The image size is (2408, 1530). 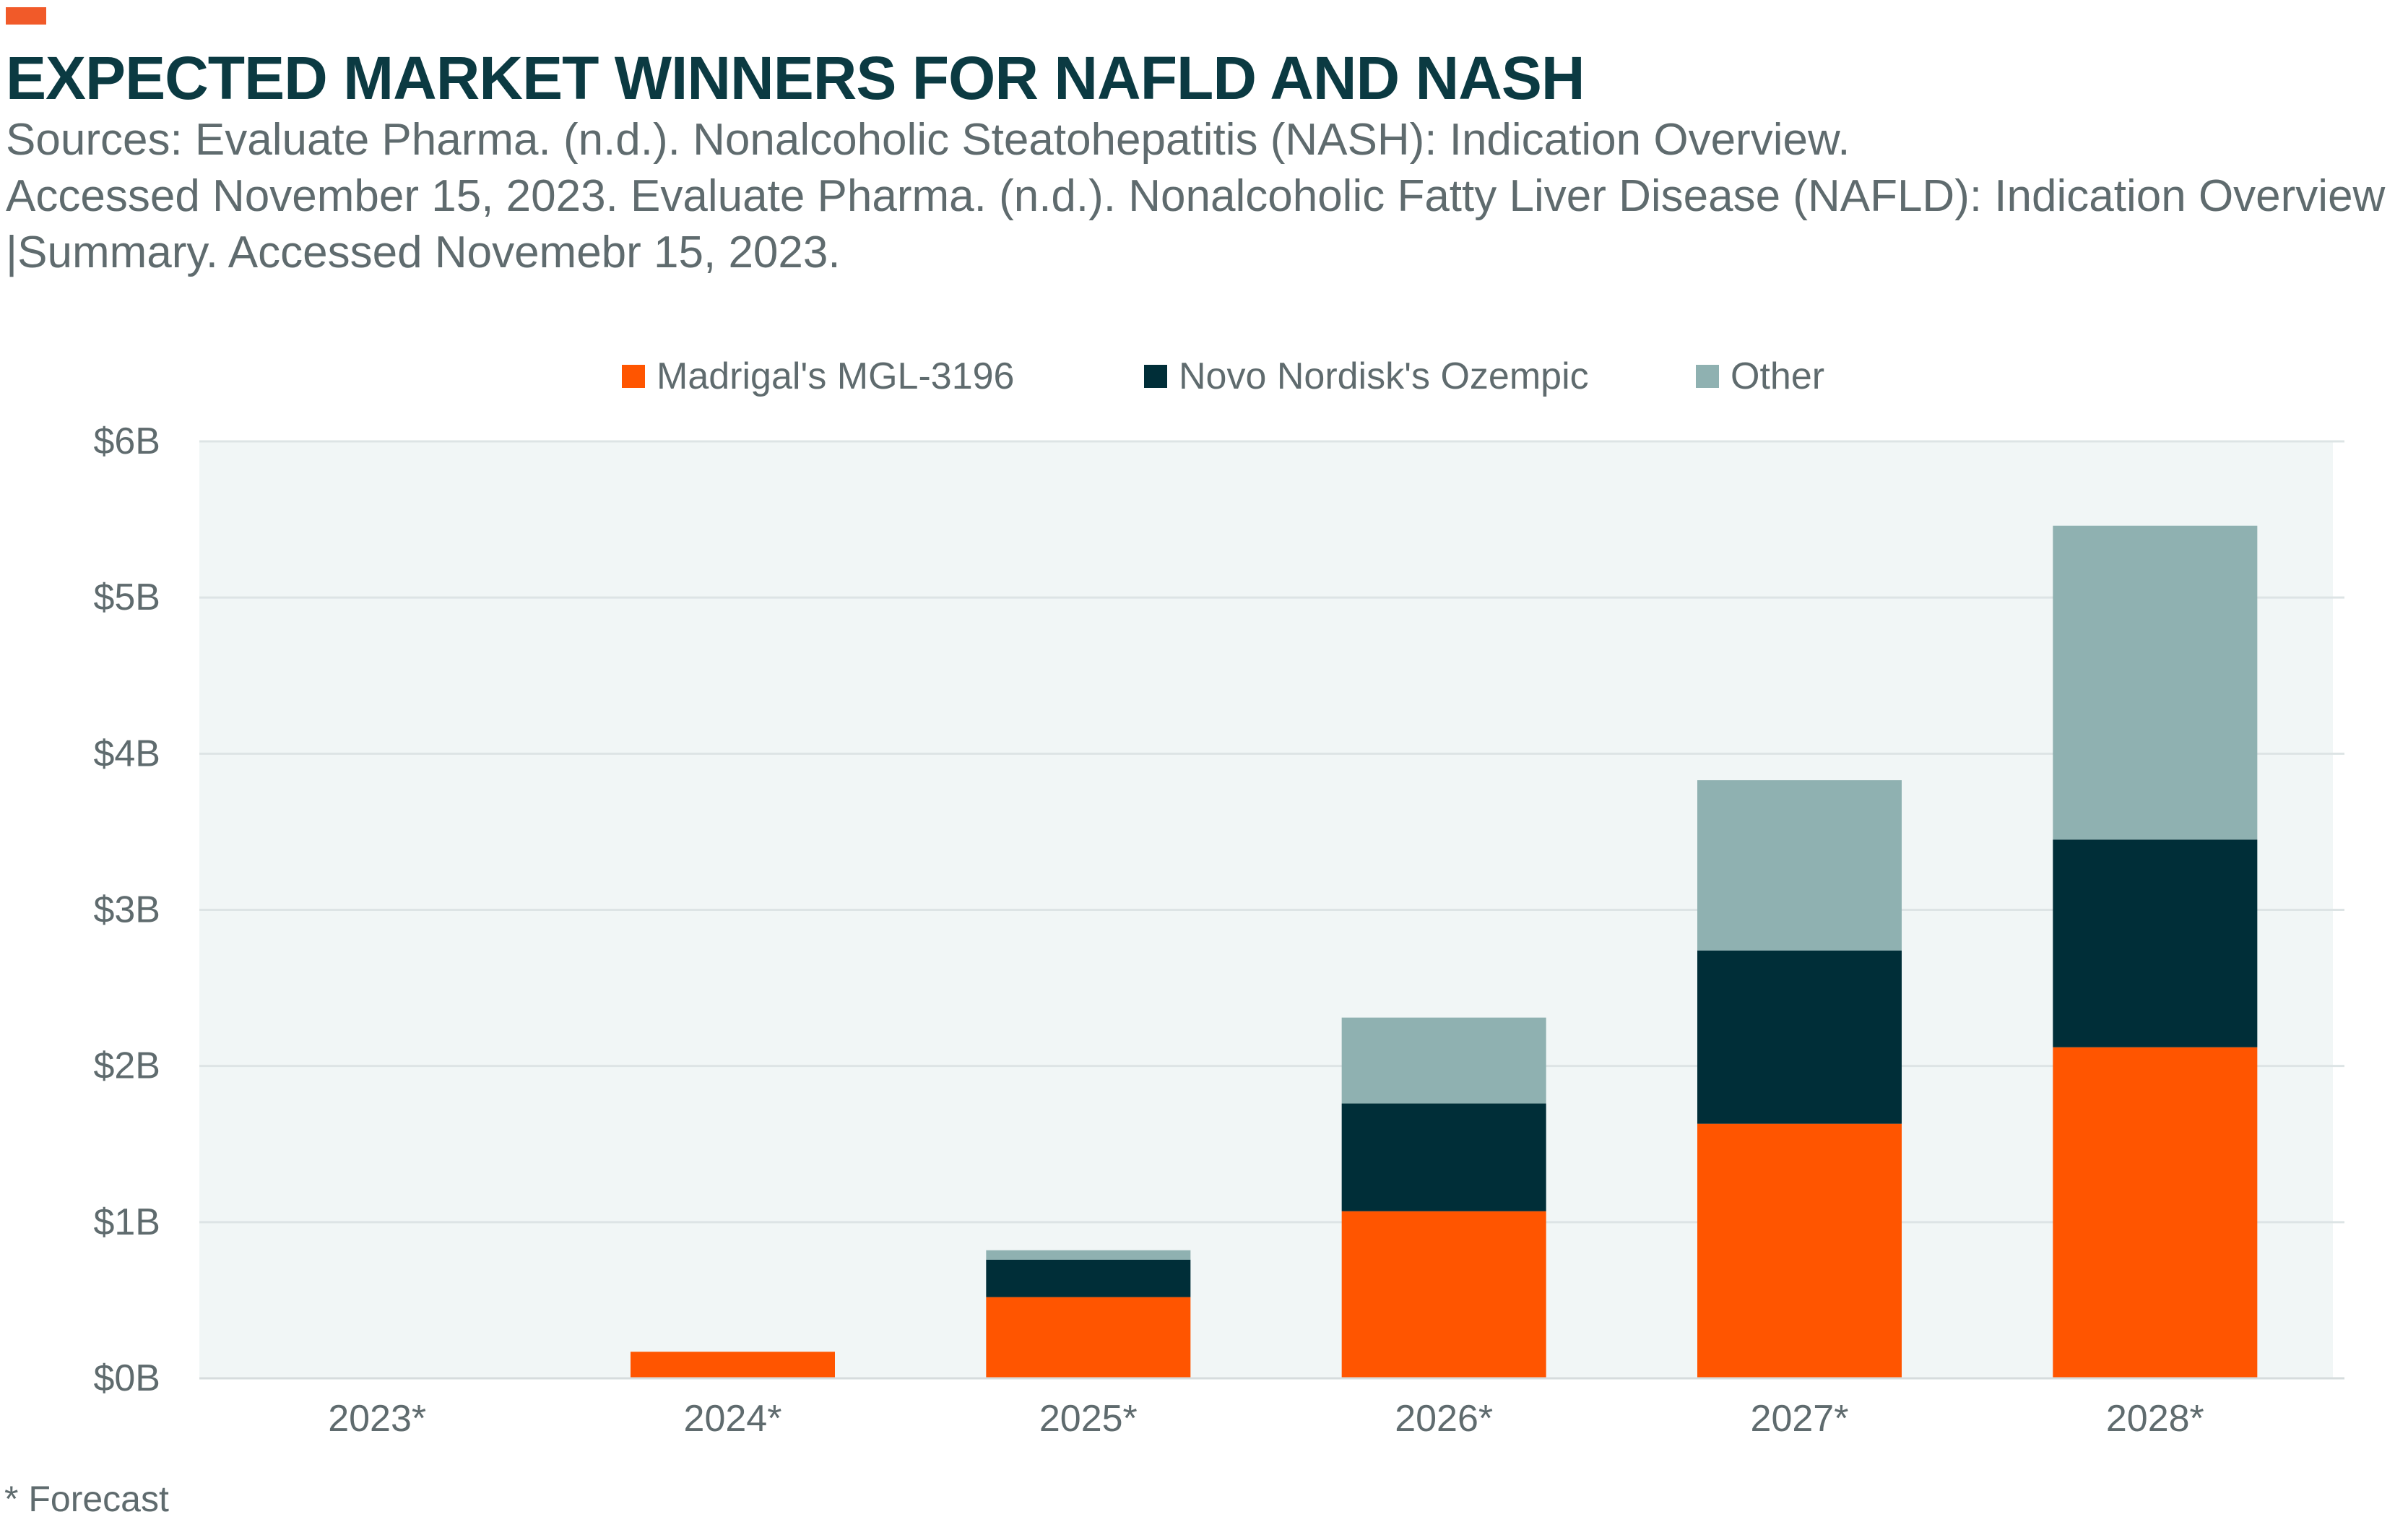 I want to click on y-tick-label: $6B, so click(x=126, y=441).